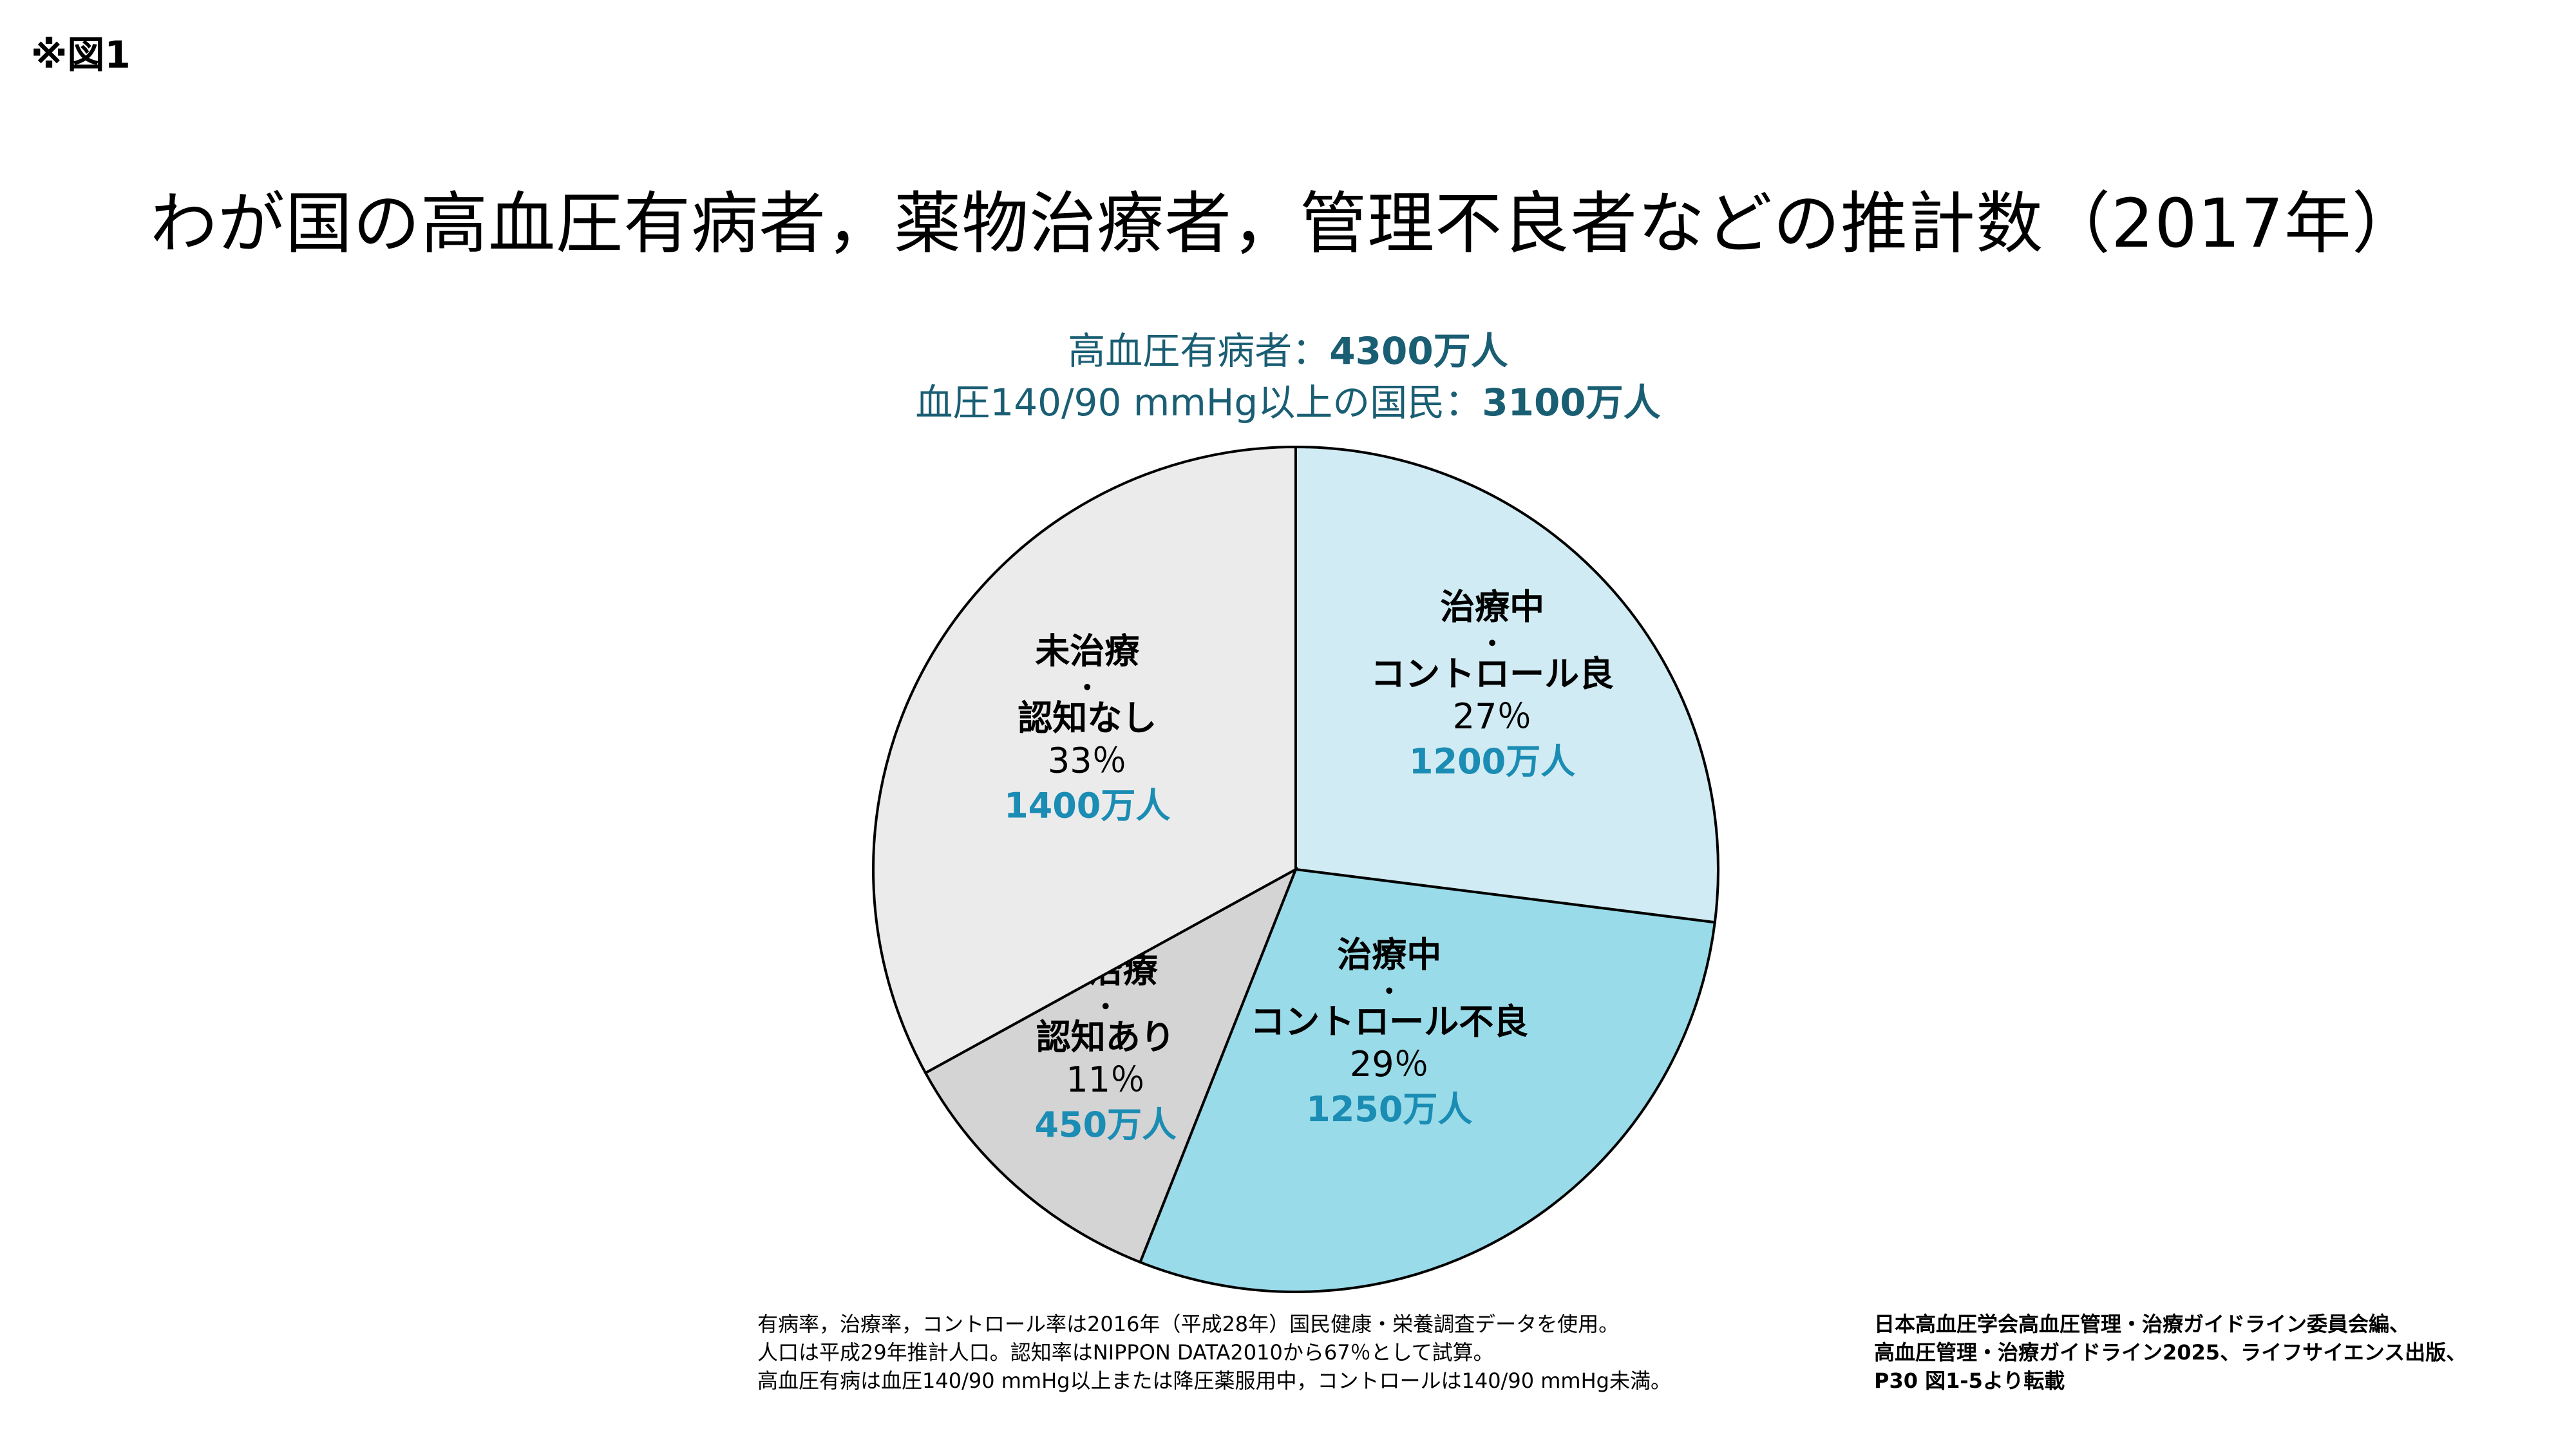 The height and width of the screenshot is (1449, 2576). What do you see at coordinates (1087, 651) in the screenshot?
I see `slice-label-title-unaware: 未治療` at bounding box center [1087, 651].